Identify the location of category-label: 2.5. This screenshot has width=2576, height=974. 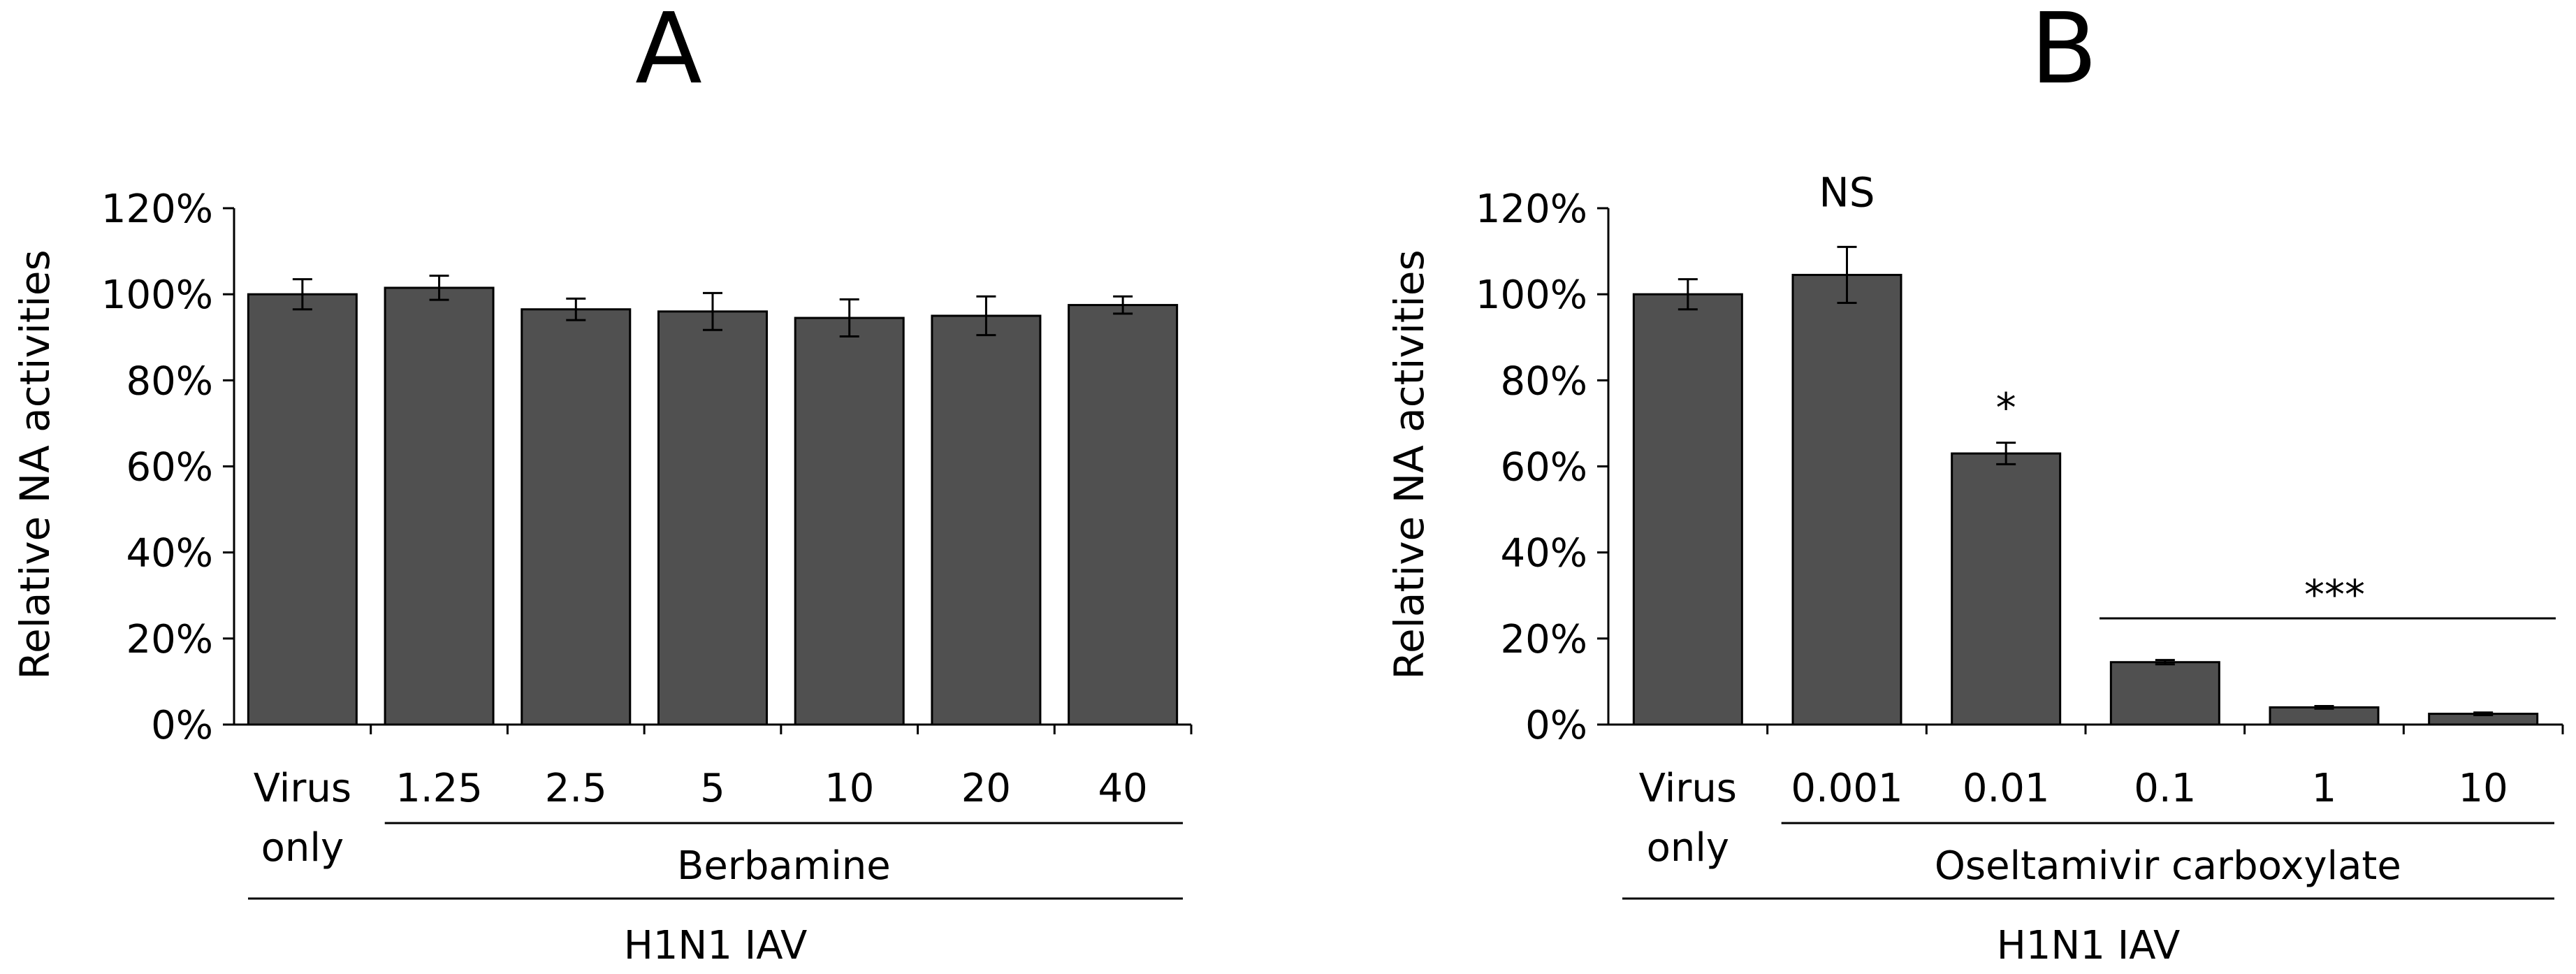
(576, 789).